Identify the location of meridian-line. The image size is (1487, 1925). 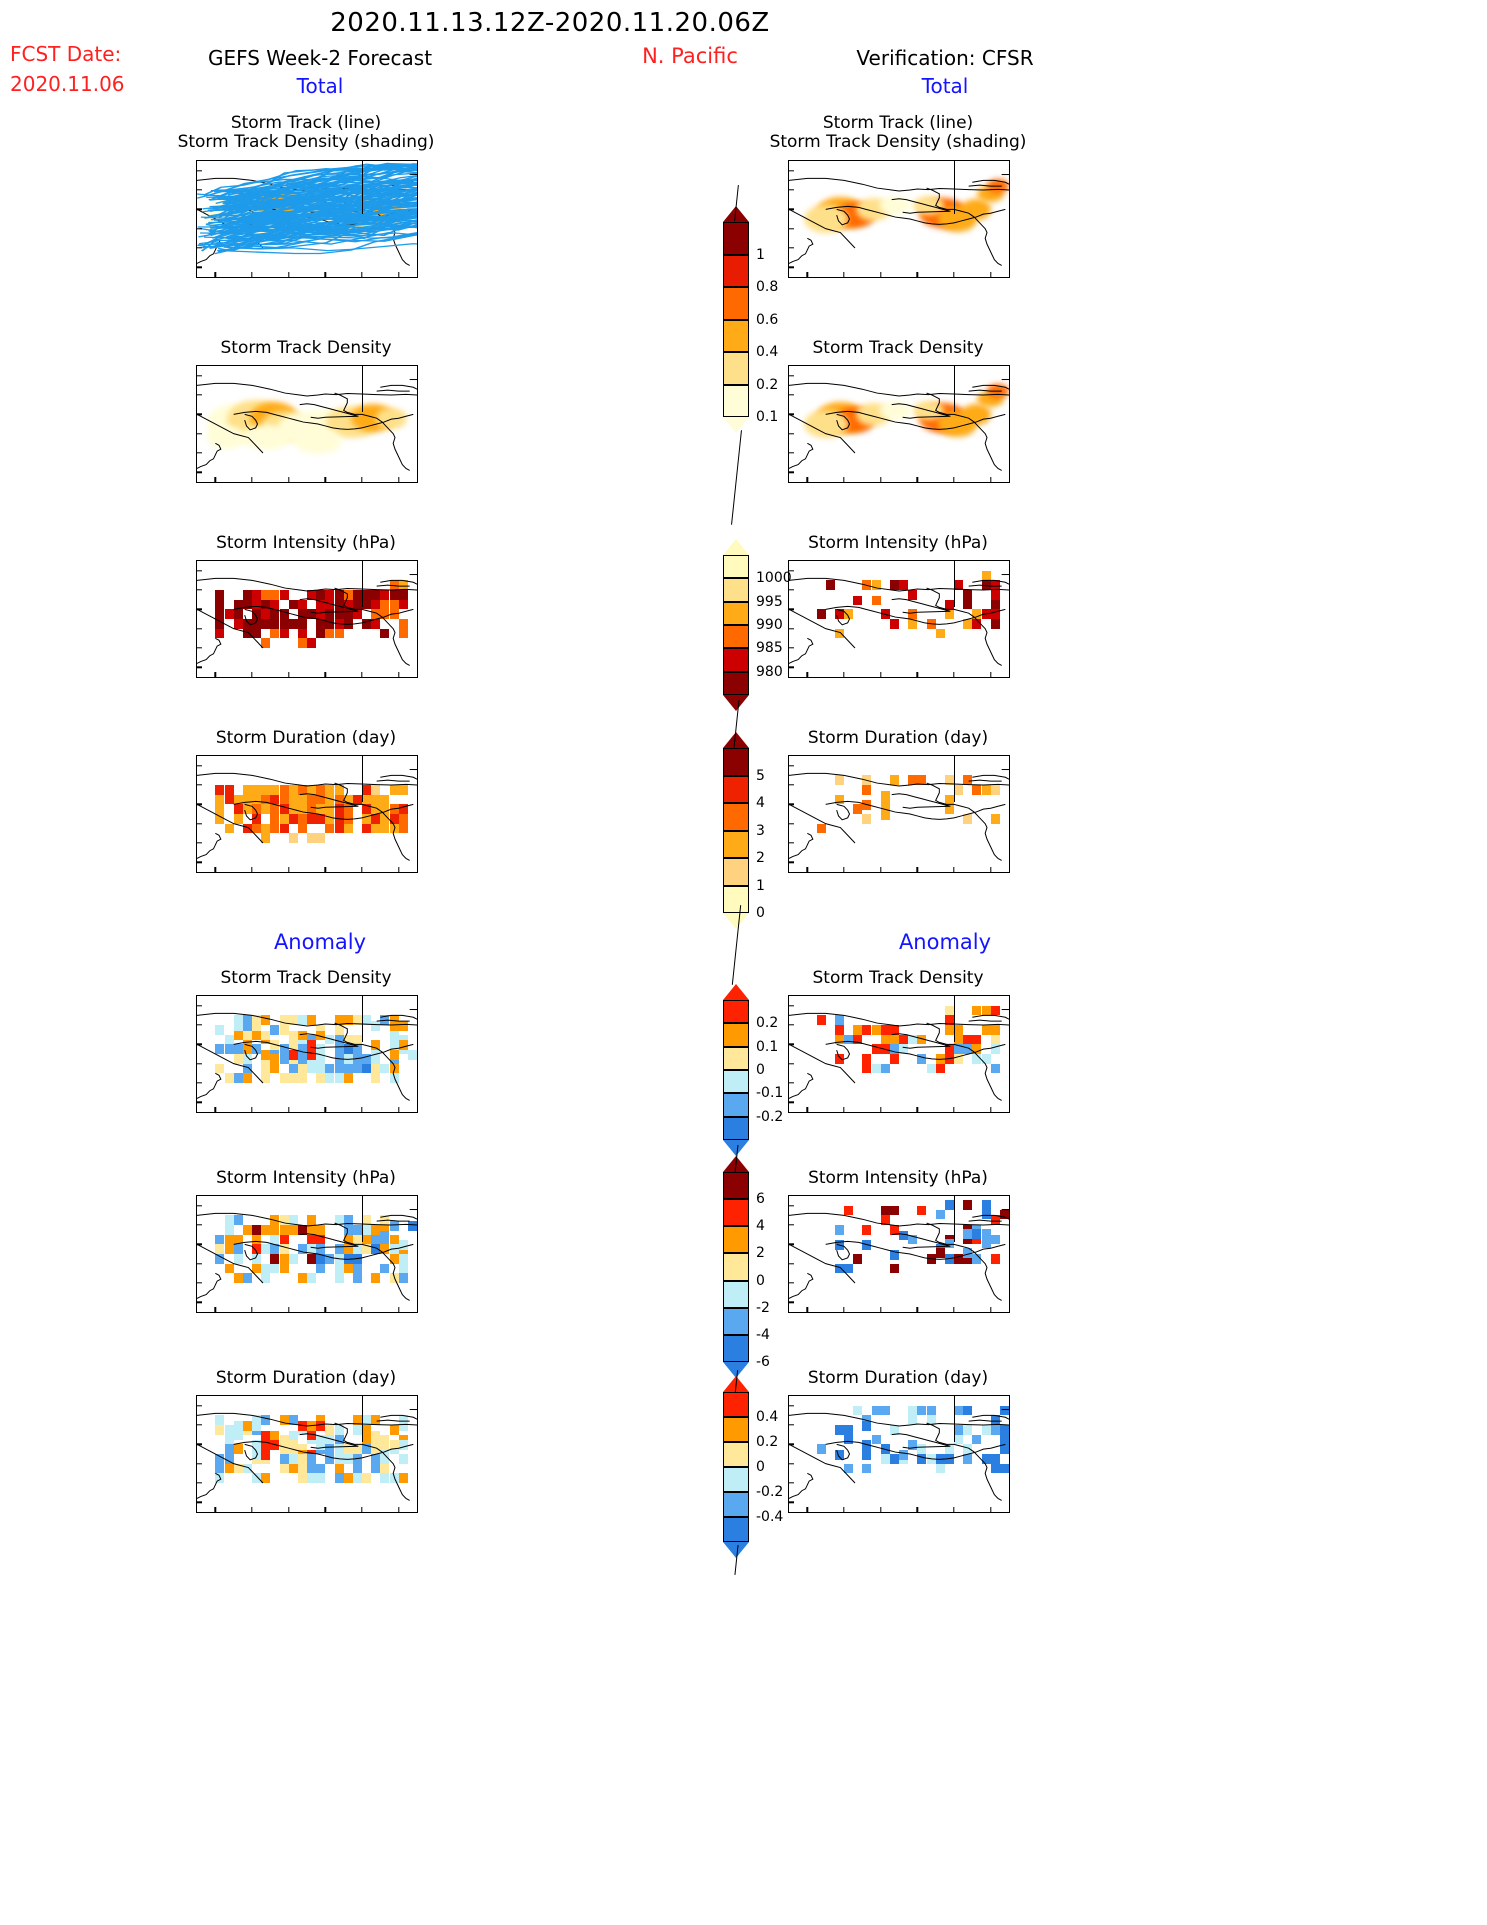
(954, 389).